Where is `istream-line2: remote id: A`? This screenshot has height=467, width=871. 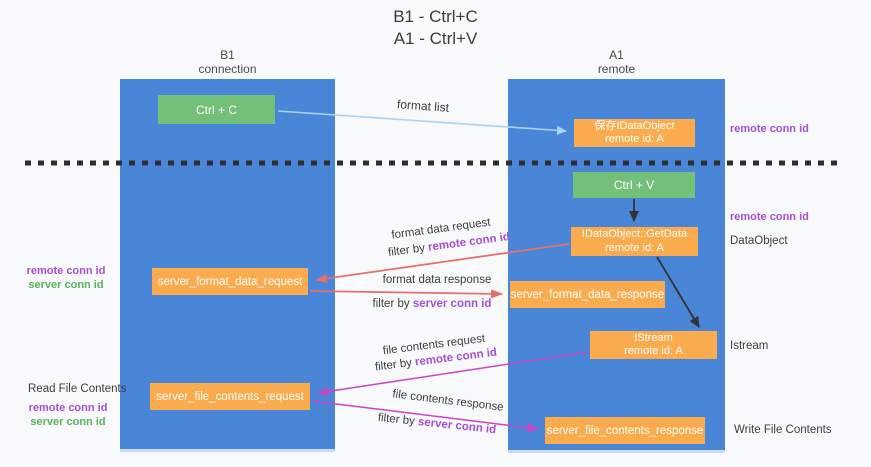 istream-line2: remote id: A is located at coordinates (653, 351).